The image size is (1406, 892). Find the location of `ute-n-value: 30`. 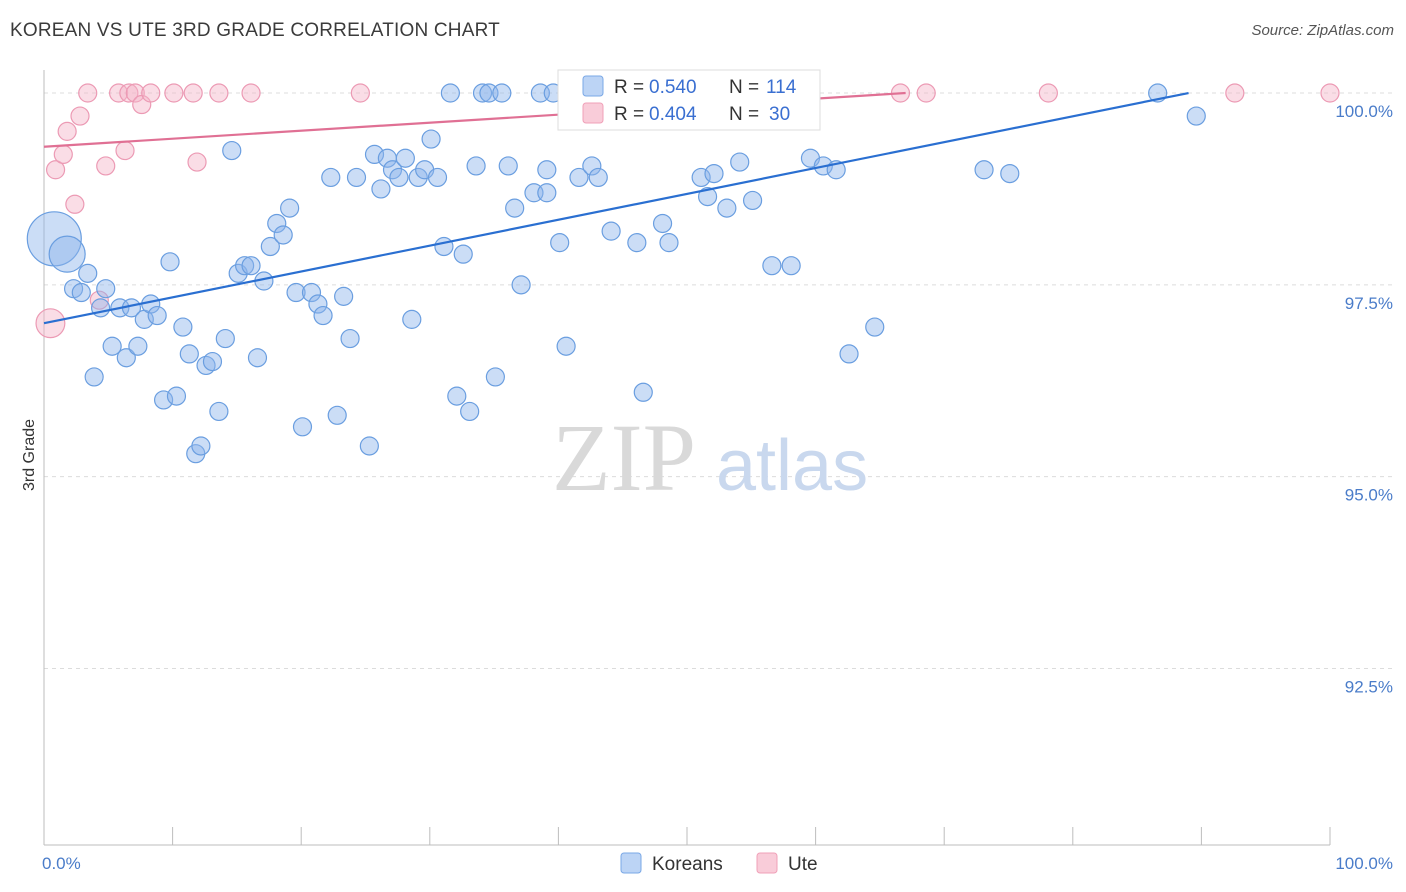

ute-n-value: 30 is located at coordinates (779, 114).